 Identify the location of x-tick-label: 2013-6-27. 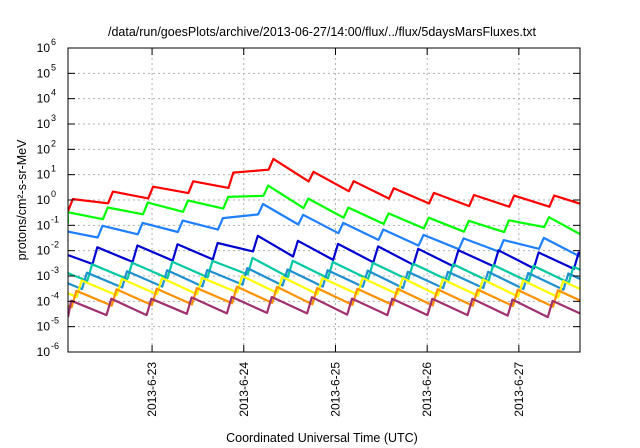
(519, 389).